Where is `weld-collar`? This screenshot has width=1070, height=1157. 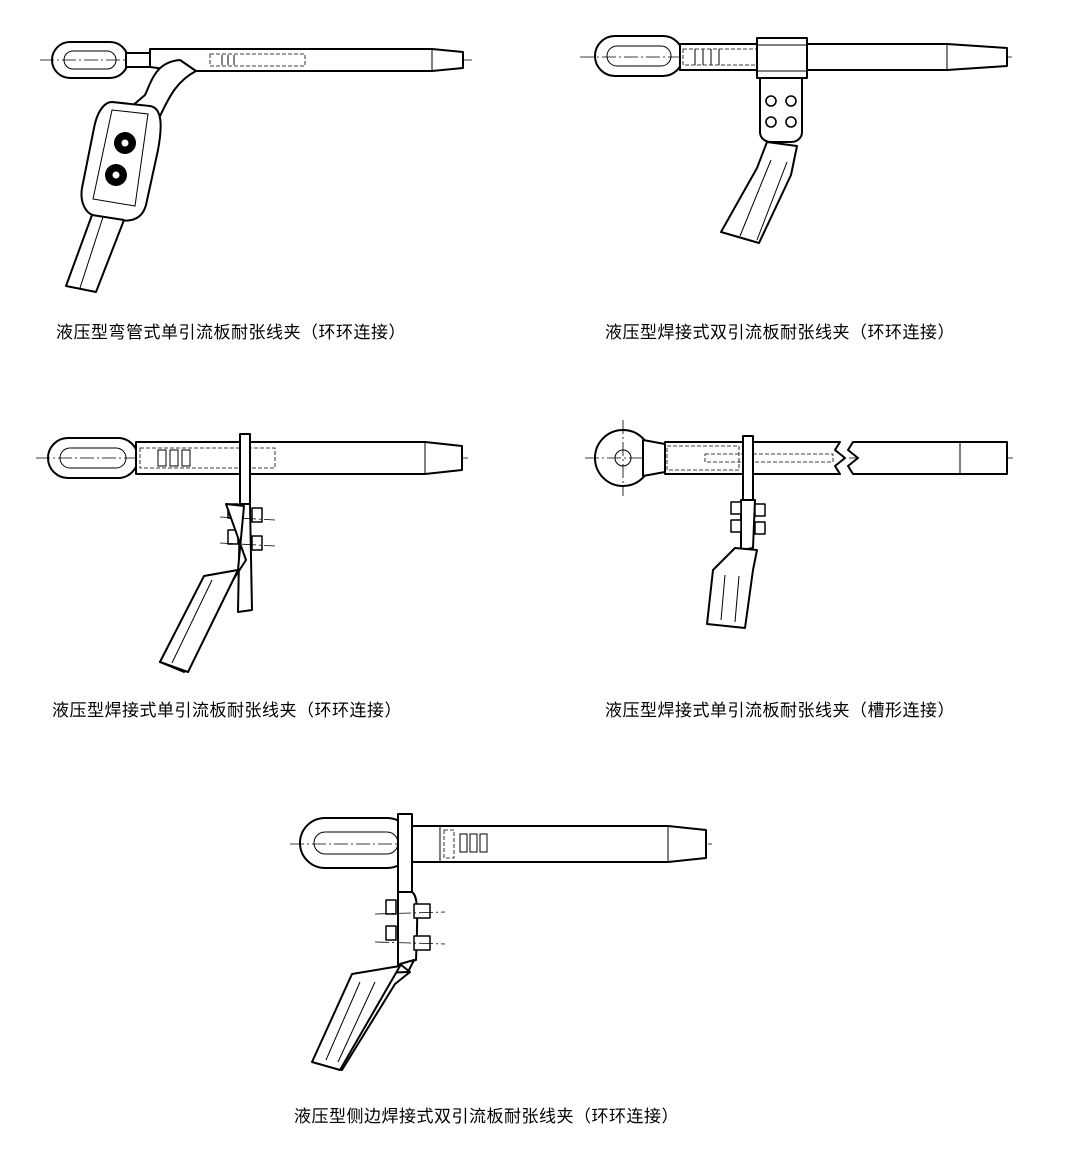 weld-collar is located at coordinates (782, 58).